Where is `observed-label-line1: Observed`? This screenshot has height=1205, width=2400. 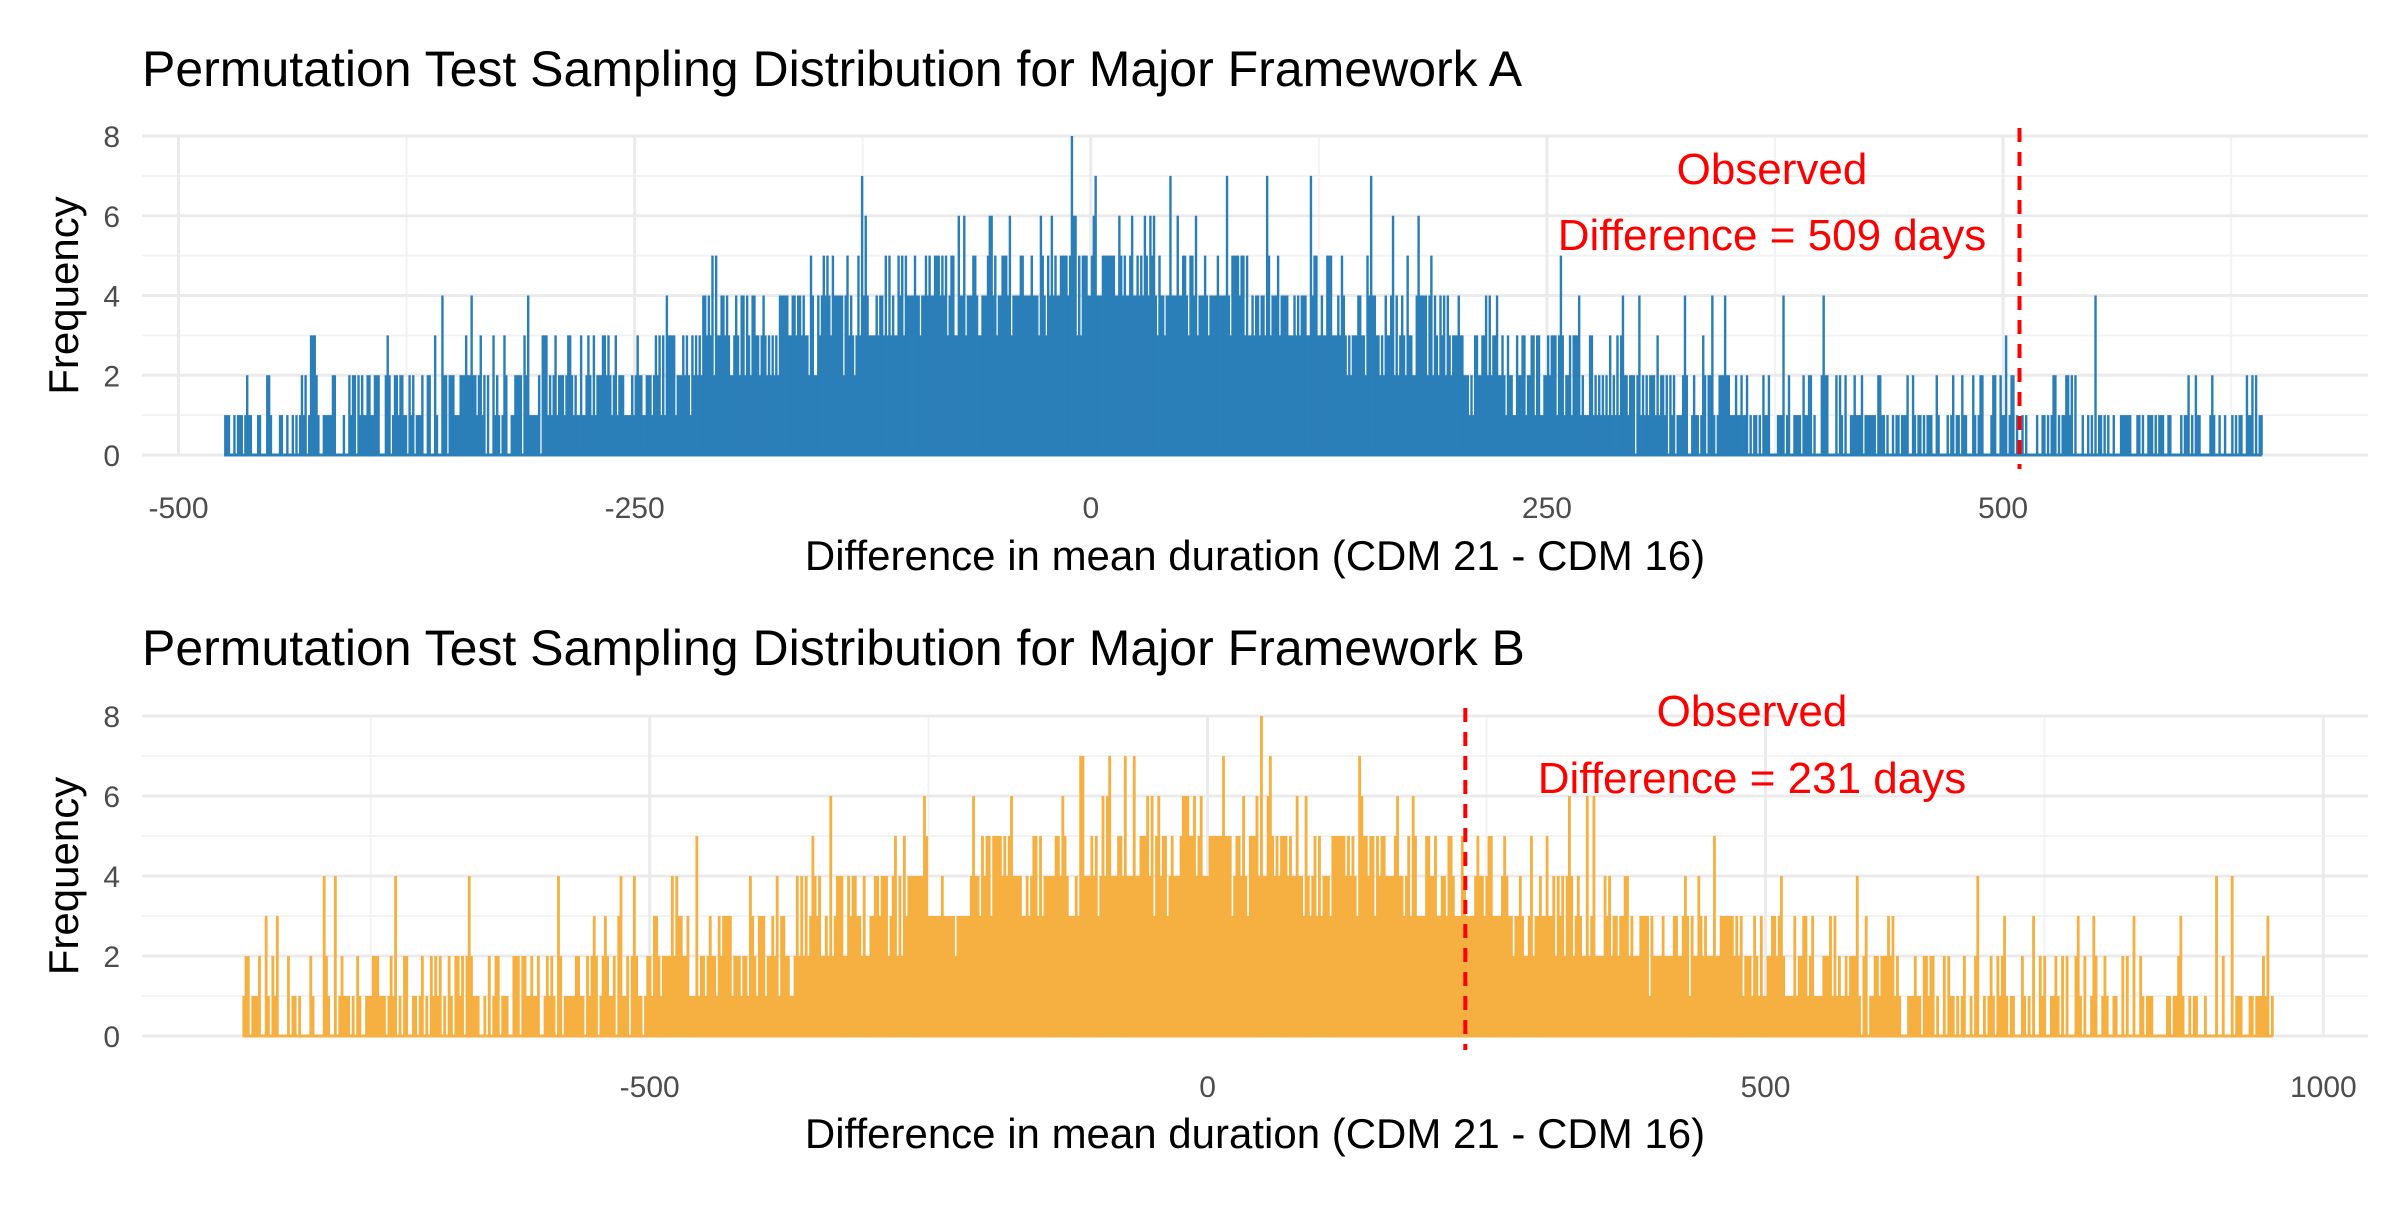
observed-label-line1: Observed is located at coordinates (1772, 169).